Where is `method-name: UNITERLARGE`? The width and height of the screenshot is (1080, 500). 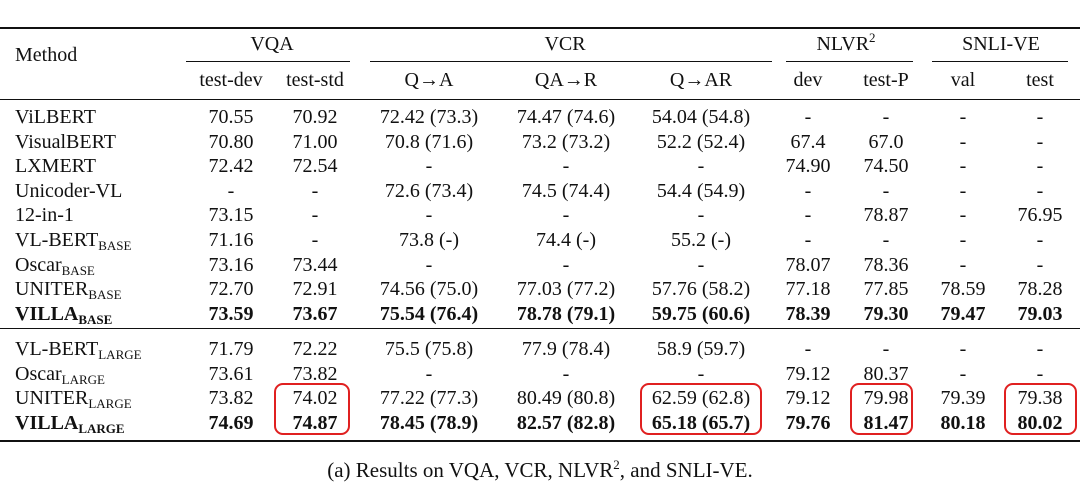 method-name: UNITERLARGE is located at coordinates (73, 398).